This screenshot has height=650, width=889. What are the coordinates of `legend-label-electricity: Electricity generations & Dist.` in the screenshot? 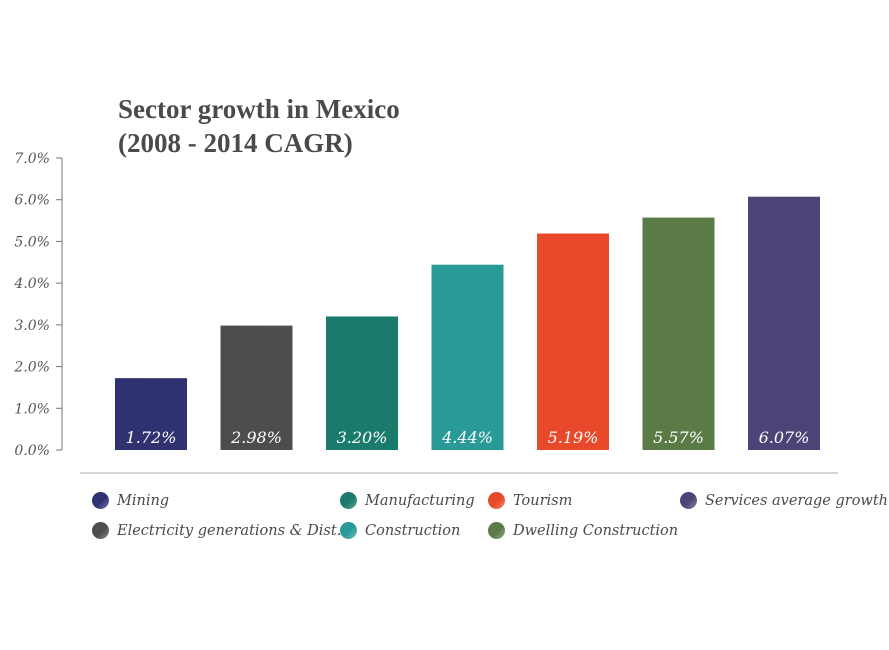 It's located at (229, 530).